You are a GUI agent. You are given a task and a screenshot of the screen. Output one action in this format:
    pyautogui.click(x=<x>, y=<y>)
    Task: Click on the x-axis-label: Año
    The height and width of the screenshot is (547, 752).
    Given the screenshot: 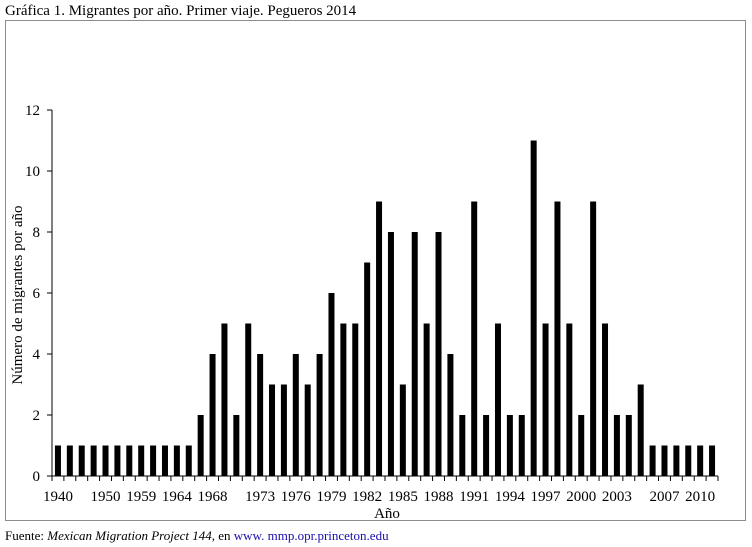 What is the action you would take?
    pyautogui.click(x=387, y=514)
    